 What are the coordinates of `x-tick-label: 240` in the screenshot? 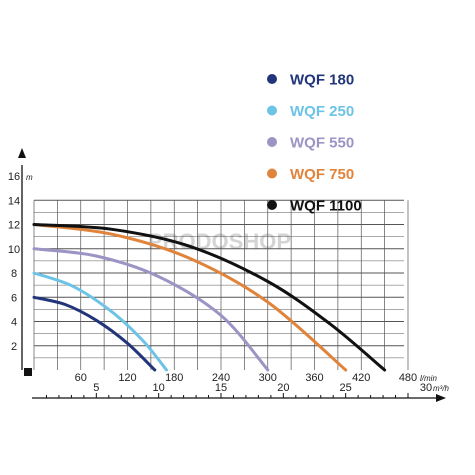 It's located at (221, 378).